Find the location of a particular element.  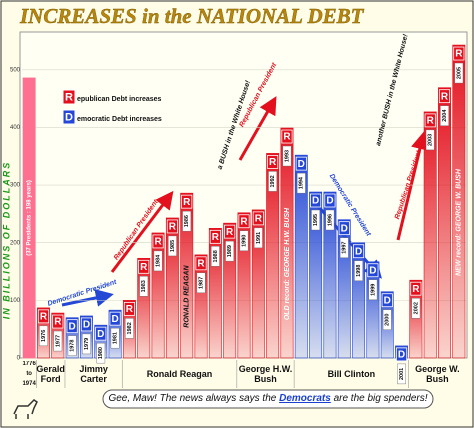

year-label: 1985 is located at coordinates (173, 246).